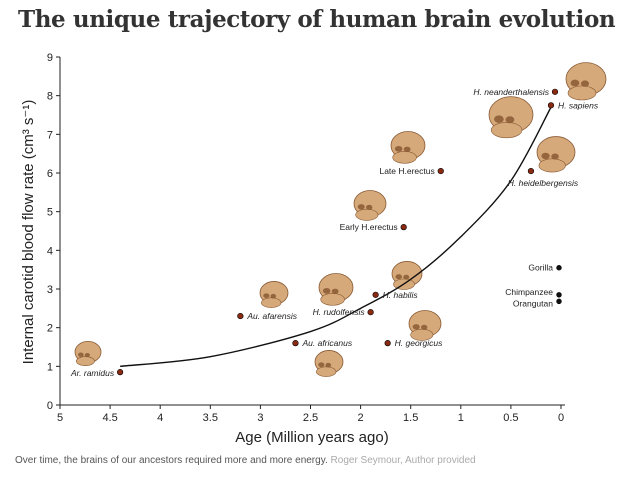 This screenshot has height=480, width=620. I want to click on x-tick-label: 2.5, so click(310, 418).